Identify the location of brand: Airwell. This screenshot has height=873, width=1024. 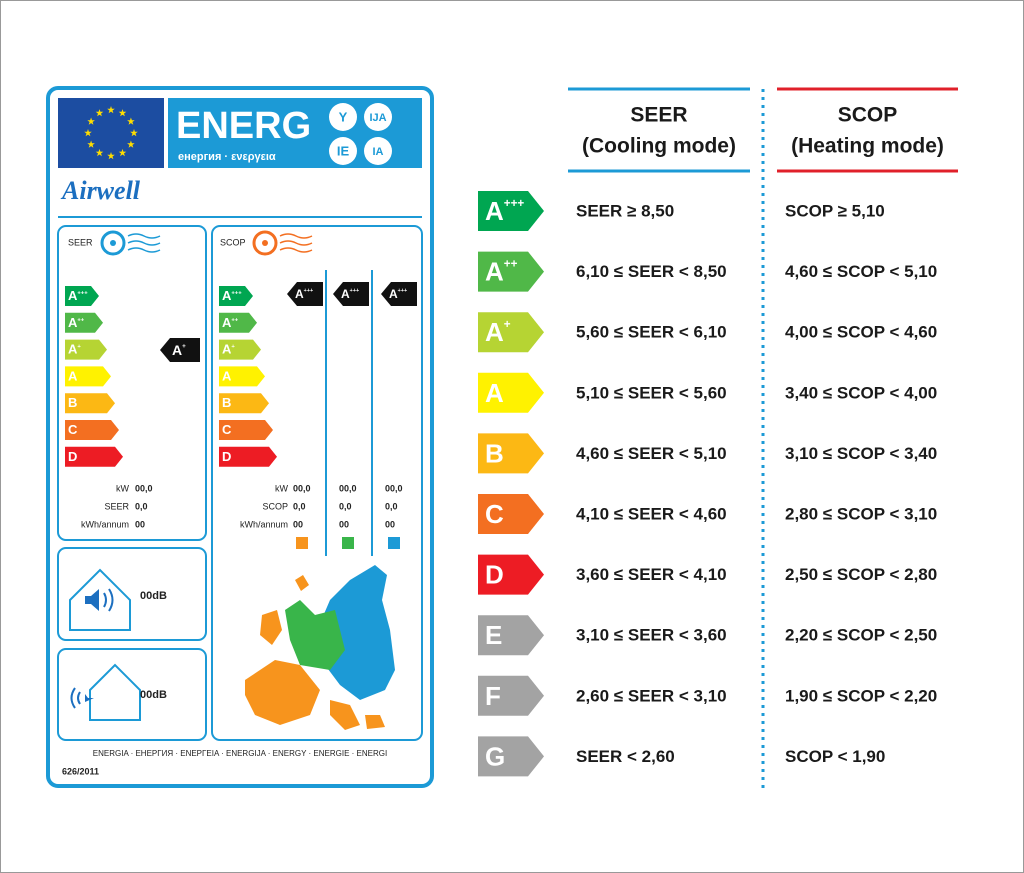
(100, 190).